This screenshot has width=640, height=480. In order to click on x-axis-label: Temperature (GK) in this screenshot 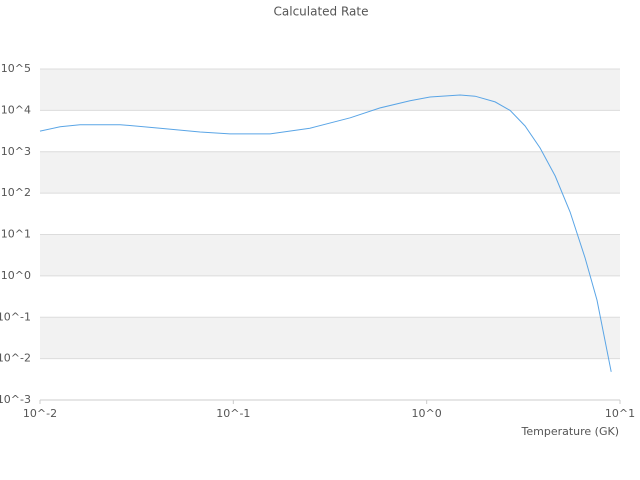, I will do `click(570, 431)`.